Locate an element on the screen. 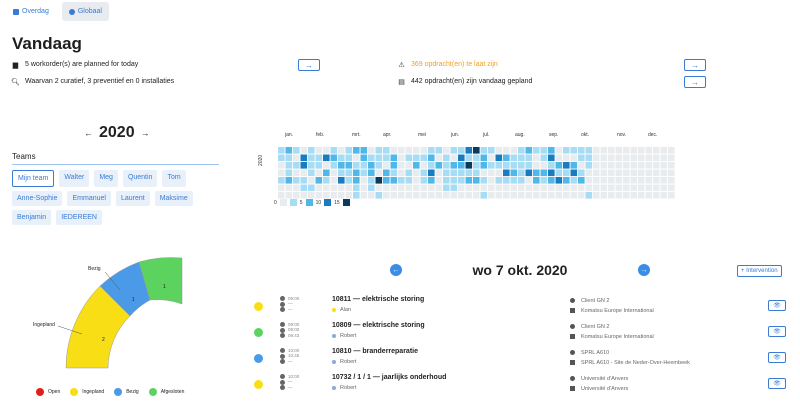 The height and width of the screenshot is (407, 800). task-title: 10811 — elektrische storing is located at coordinates (378, 299).